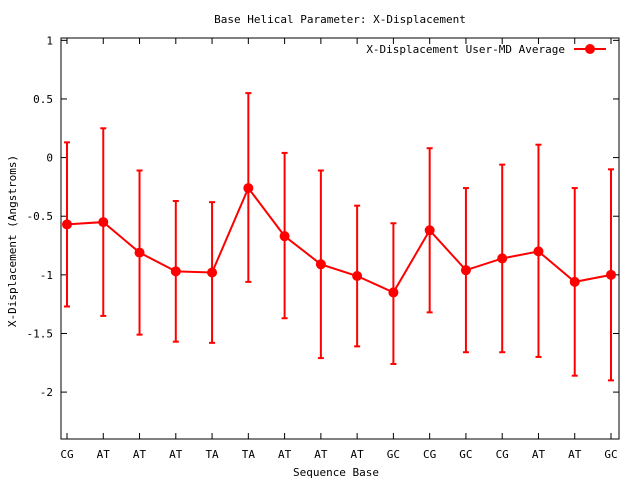  I want to click on y-tick-label: 1, so click(49, 40).